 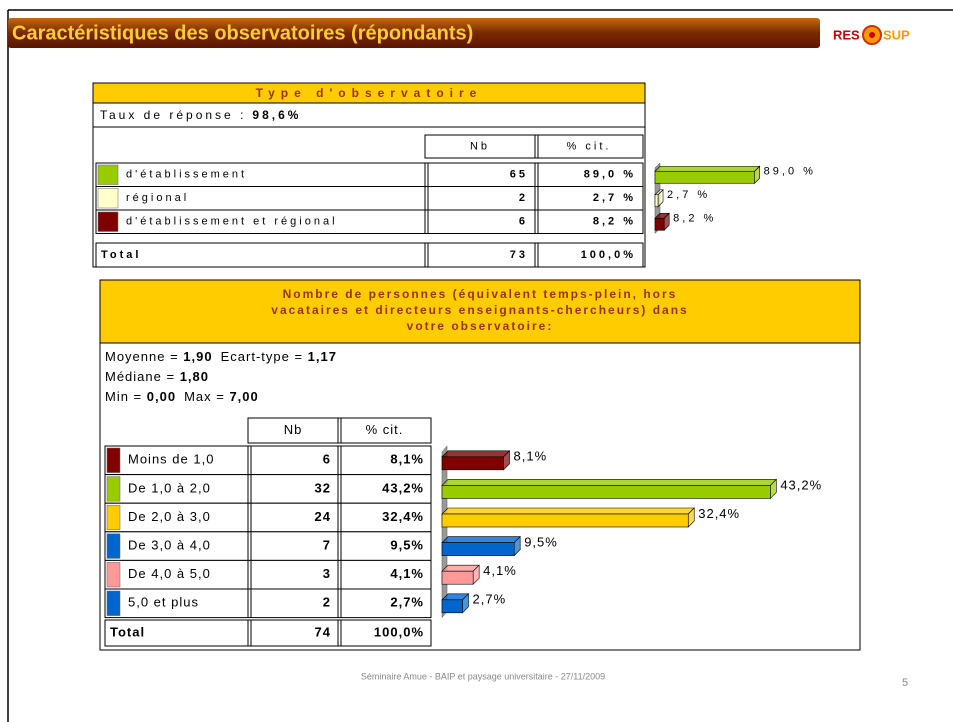 What do you see at coordinates (169, 487) in the screenshot?
I see `row-label: De 1,0 à 2,0` at bounding box center [169, 487].